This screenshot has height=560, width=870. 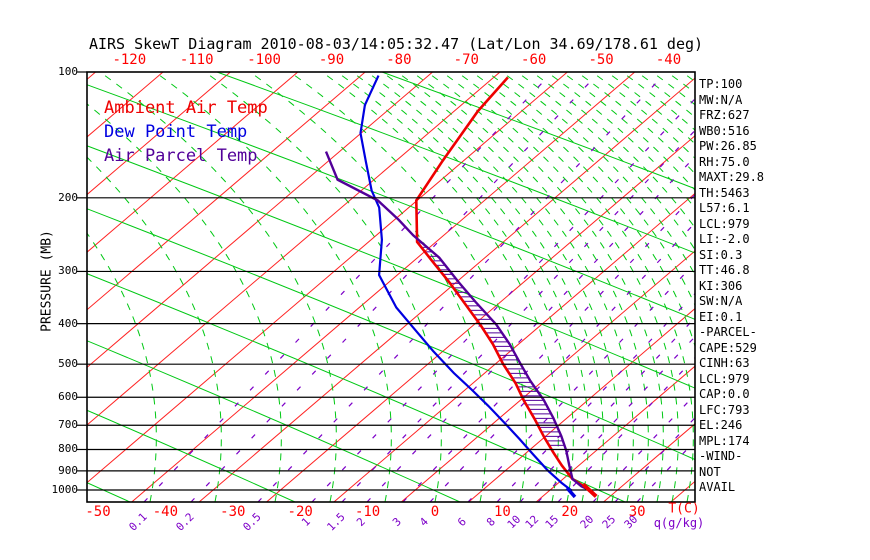 I want to click on top-axis-label--60: -60, so click(x=534, y=60).